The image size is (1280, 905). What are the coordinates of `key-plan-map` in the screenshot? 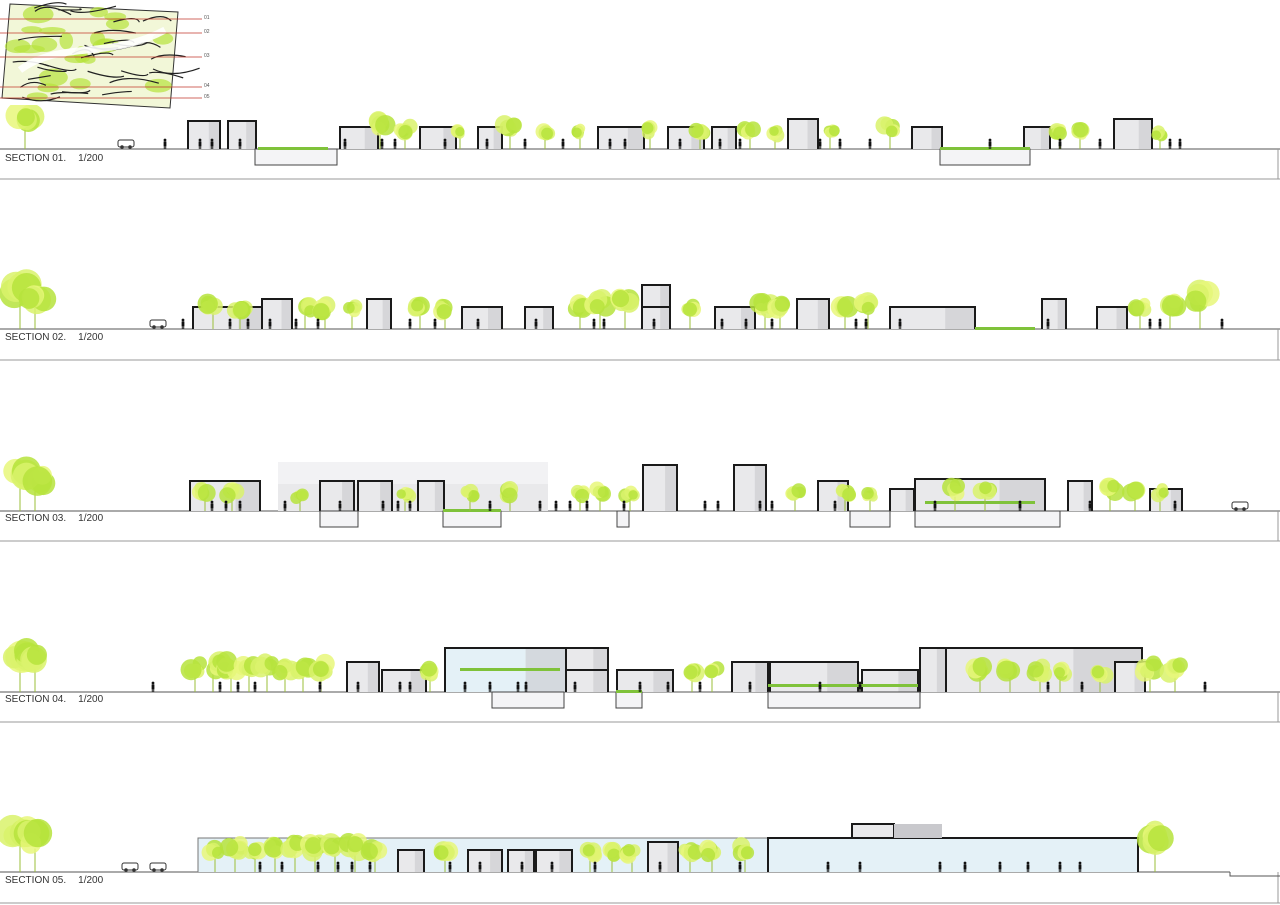 It's located at (101, 55).